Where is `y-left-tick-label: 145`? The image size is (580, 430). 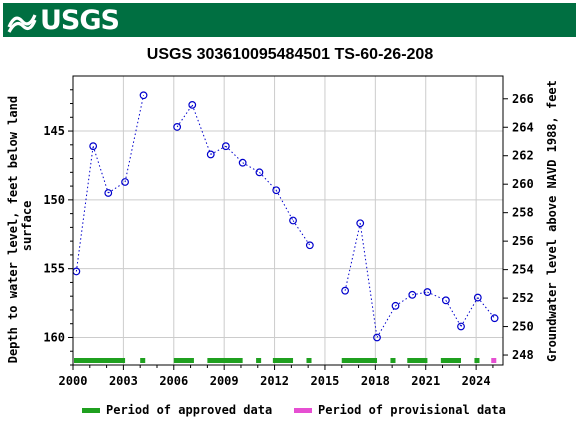 y-left-tick-label: 145 is located at coordinates (54, 131).